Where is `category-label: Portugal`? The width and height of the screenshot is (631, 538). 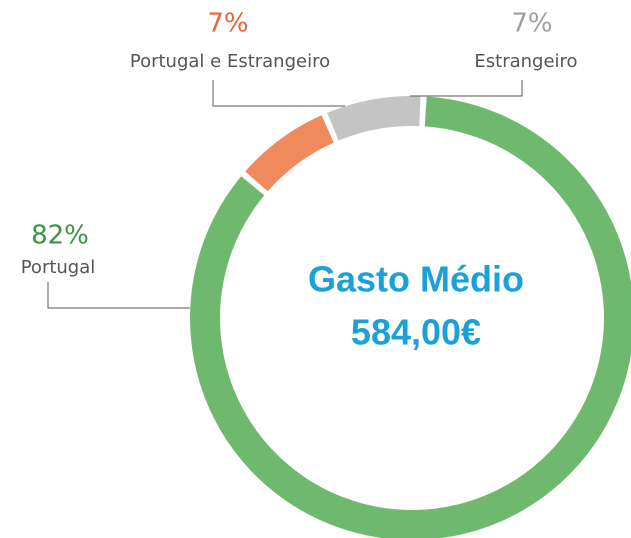
category-label: Portugal is located at coordinates (58, 267).